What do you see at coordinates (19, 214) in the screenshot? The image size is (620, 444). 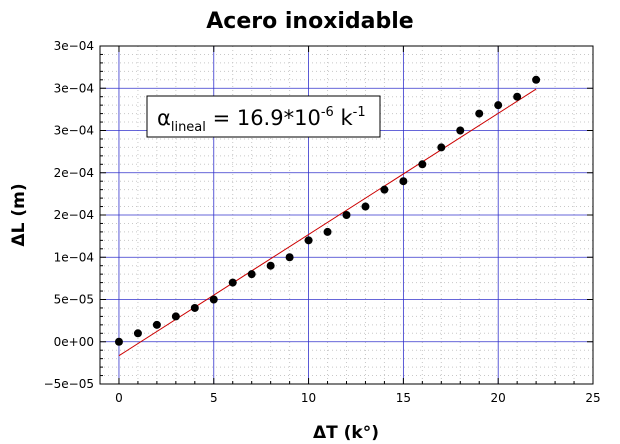 I see `y-axis-label: ΔL (m)` at bounding box center [19, 214].